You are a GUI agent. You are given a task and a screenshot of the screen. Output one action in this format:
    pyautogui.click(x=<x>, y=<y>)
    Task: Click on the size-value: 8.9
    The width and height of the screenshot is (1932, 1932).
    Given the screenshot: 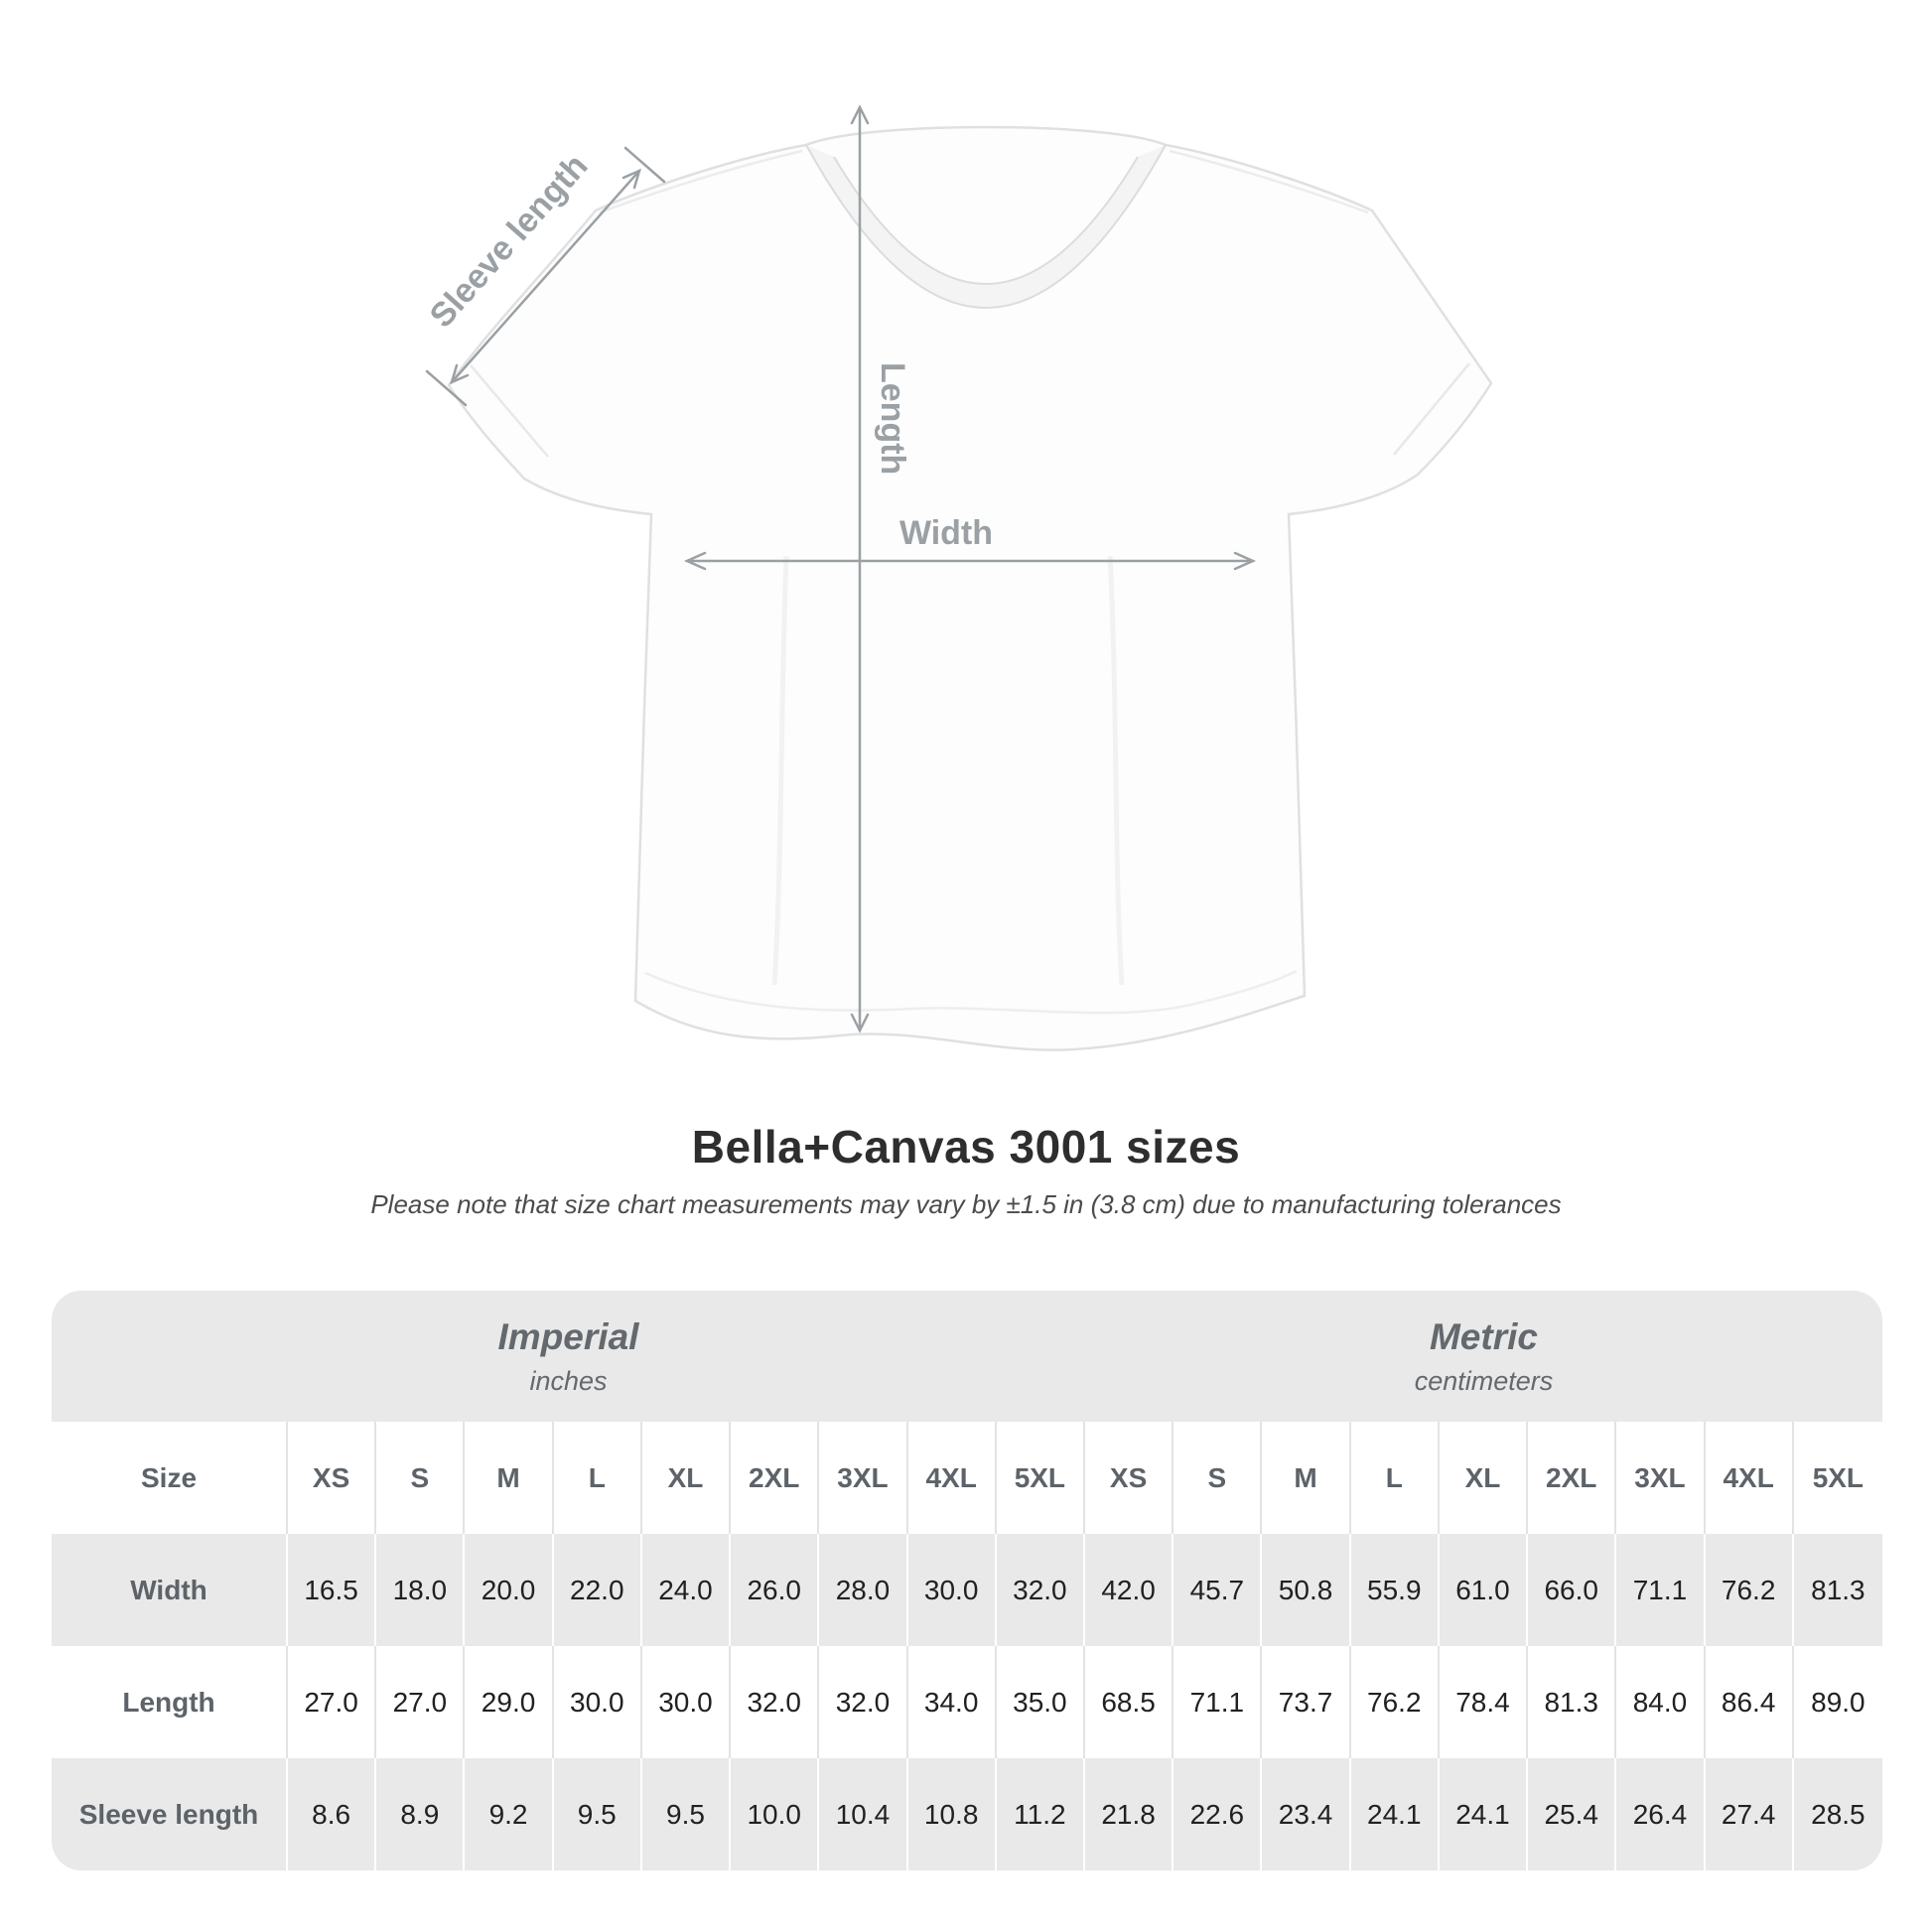 What is the action you would take?
    pyautogui.click(x=421, y=1814)
    